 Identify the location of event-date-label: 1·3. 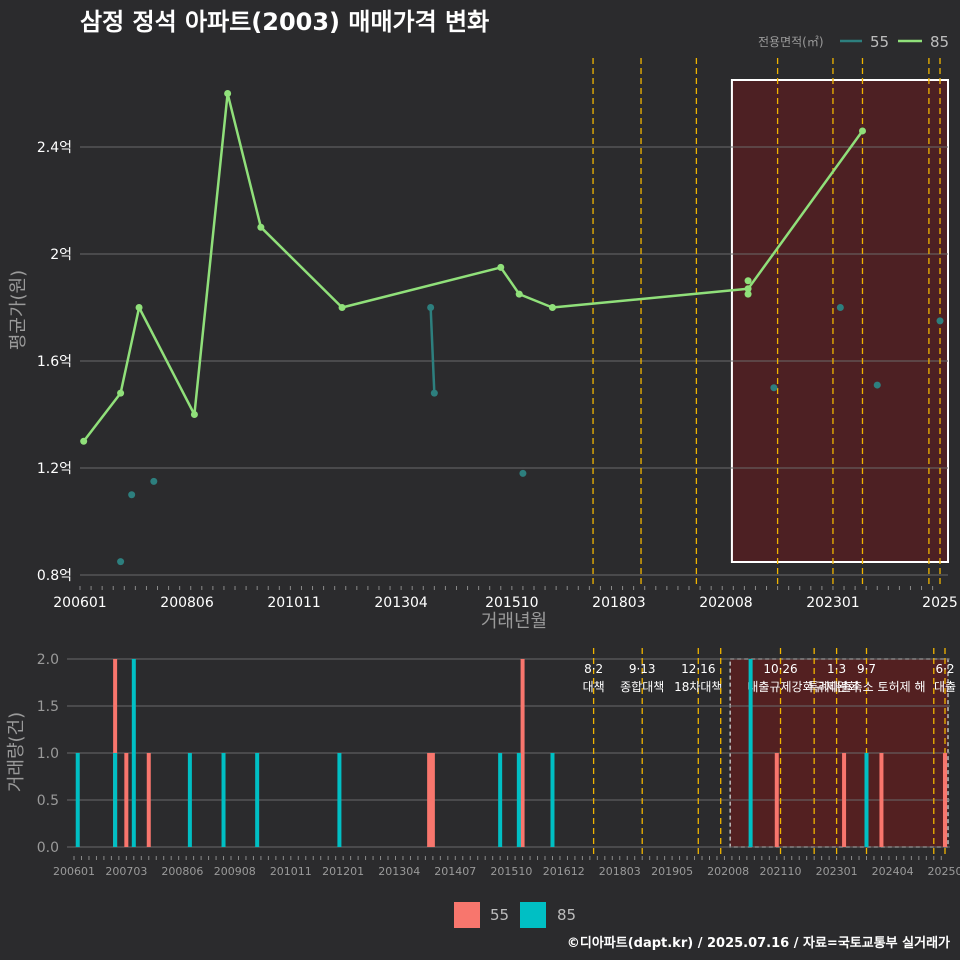
(836, 669).